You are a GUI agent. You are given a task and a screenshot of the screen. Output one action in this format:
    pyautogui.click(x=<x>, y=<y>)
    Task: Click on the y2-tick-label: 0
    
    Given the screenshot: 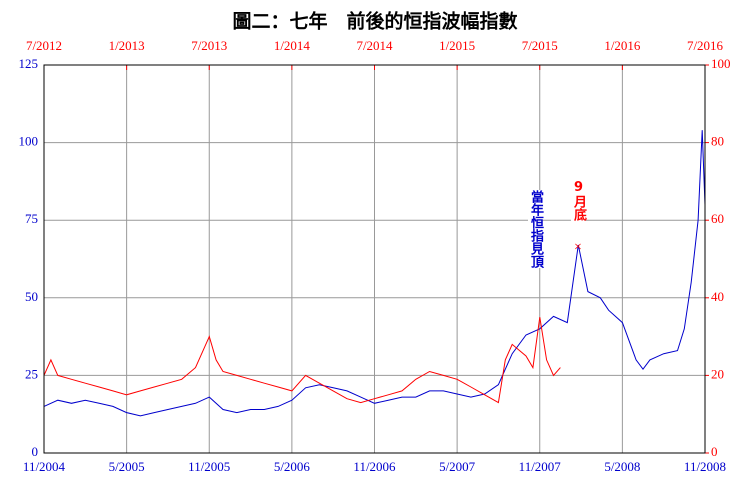 What is the action you would take?
    pyautogui.click(x=714, y=451)
    